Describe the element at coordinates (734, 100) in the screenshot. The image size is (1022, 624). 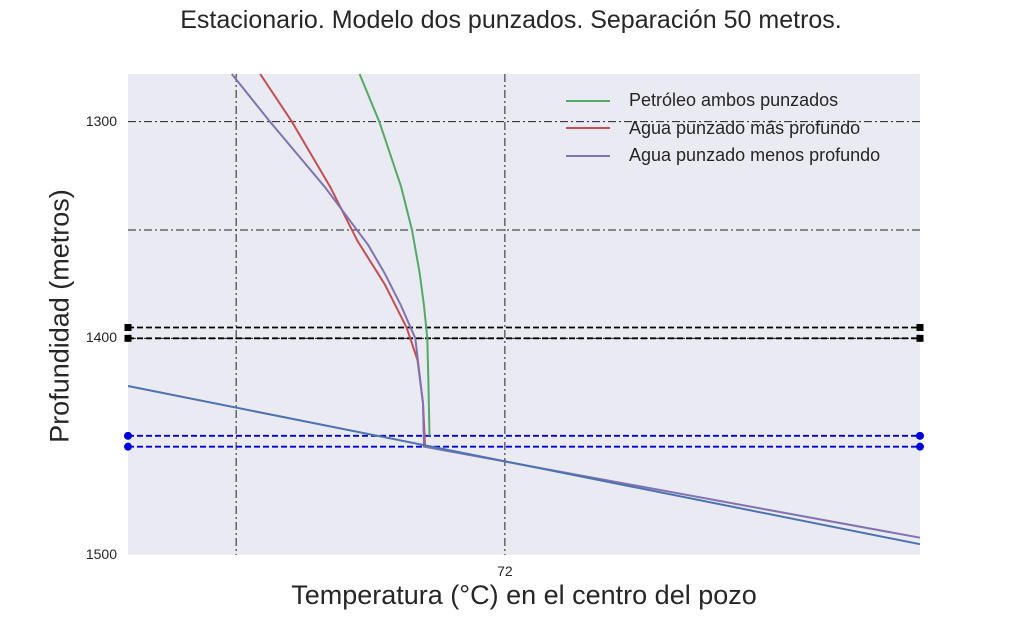
I see `legend-label: Petróleo ambos punzados` at that location.